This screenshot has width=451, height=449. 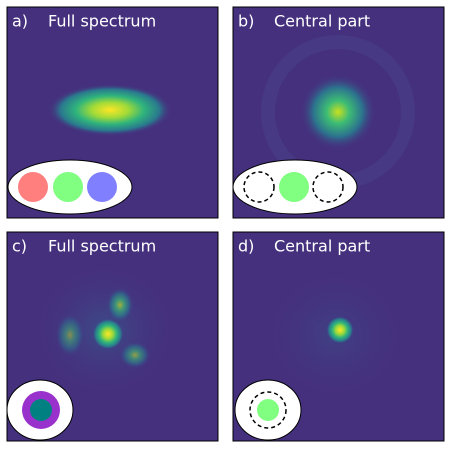 I want to click on red-mode, so click(x=33, y=187).